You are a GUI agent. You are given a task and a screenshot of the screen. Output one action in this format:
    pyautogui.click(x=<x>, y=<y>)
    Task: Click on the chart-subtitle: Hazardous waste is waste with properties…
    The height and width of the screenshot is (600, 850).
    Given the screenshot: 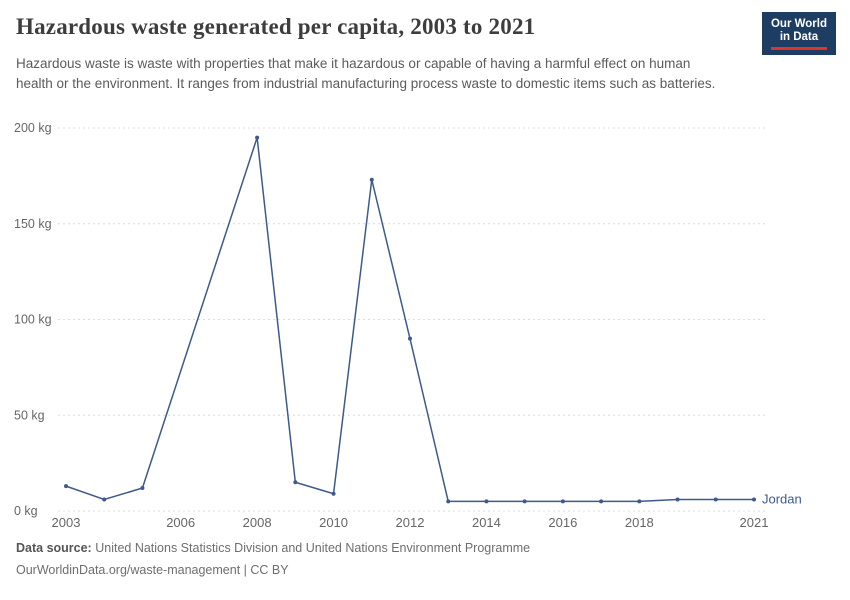 What is the action you would take?
    pyautogui.click(x=366, y=73)
    